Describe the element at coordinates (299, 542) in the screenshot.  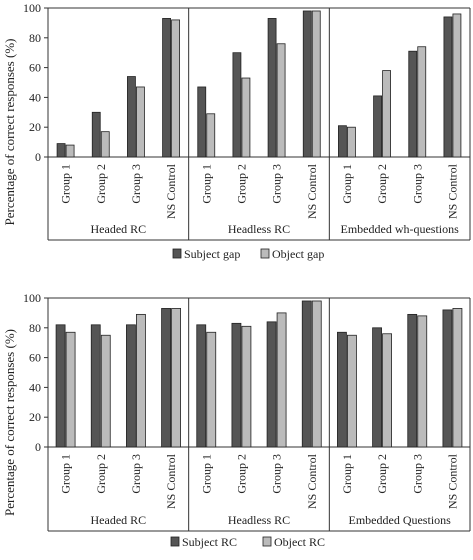
I see `legend-label: Object RC` at that location.